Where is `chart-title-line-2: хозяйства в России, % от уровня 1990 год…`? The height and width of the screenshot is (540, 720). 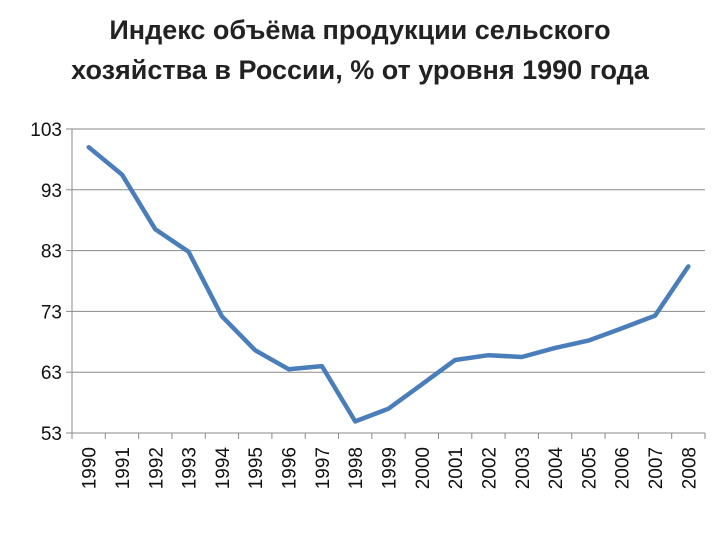 chart-title-line-2: хозяйства в России, % от уровня 1990 год… is located at coordinates (360, 70).